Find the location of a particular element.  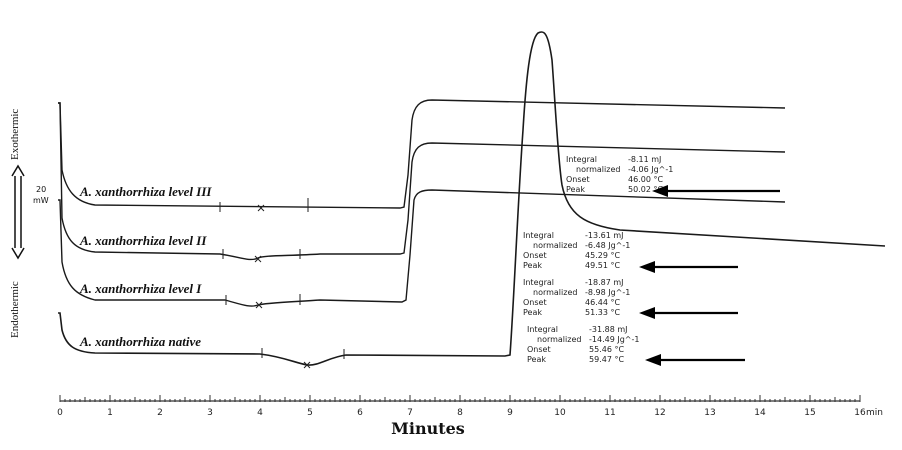

integration-markers is located at coordinates (282, 283).